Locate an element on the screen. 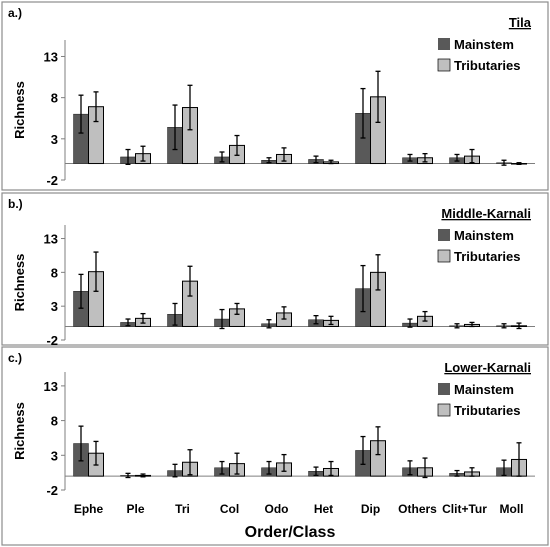 This screenshot has width=550, height=547. x-tick-label: Odo is located at coordinates (277, 509).